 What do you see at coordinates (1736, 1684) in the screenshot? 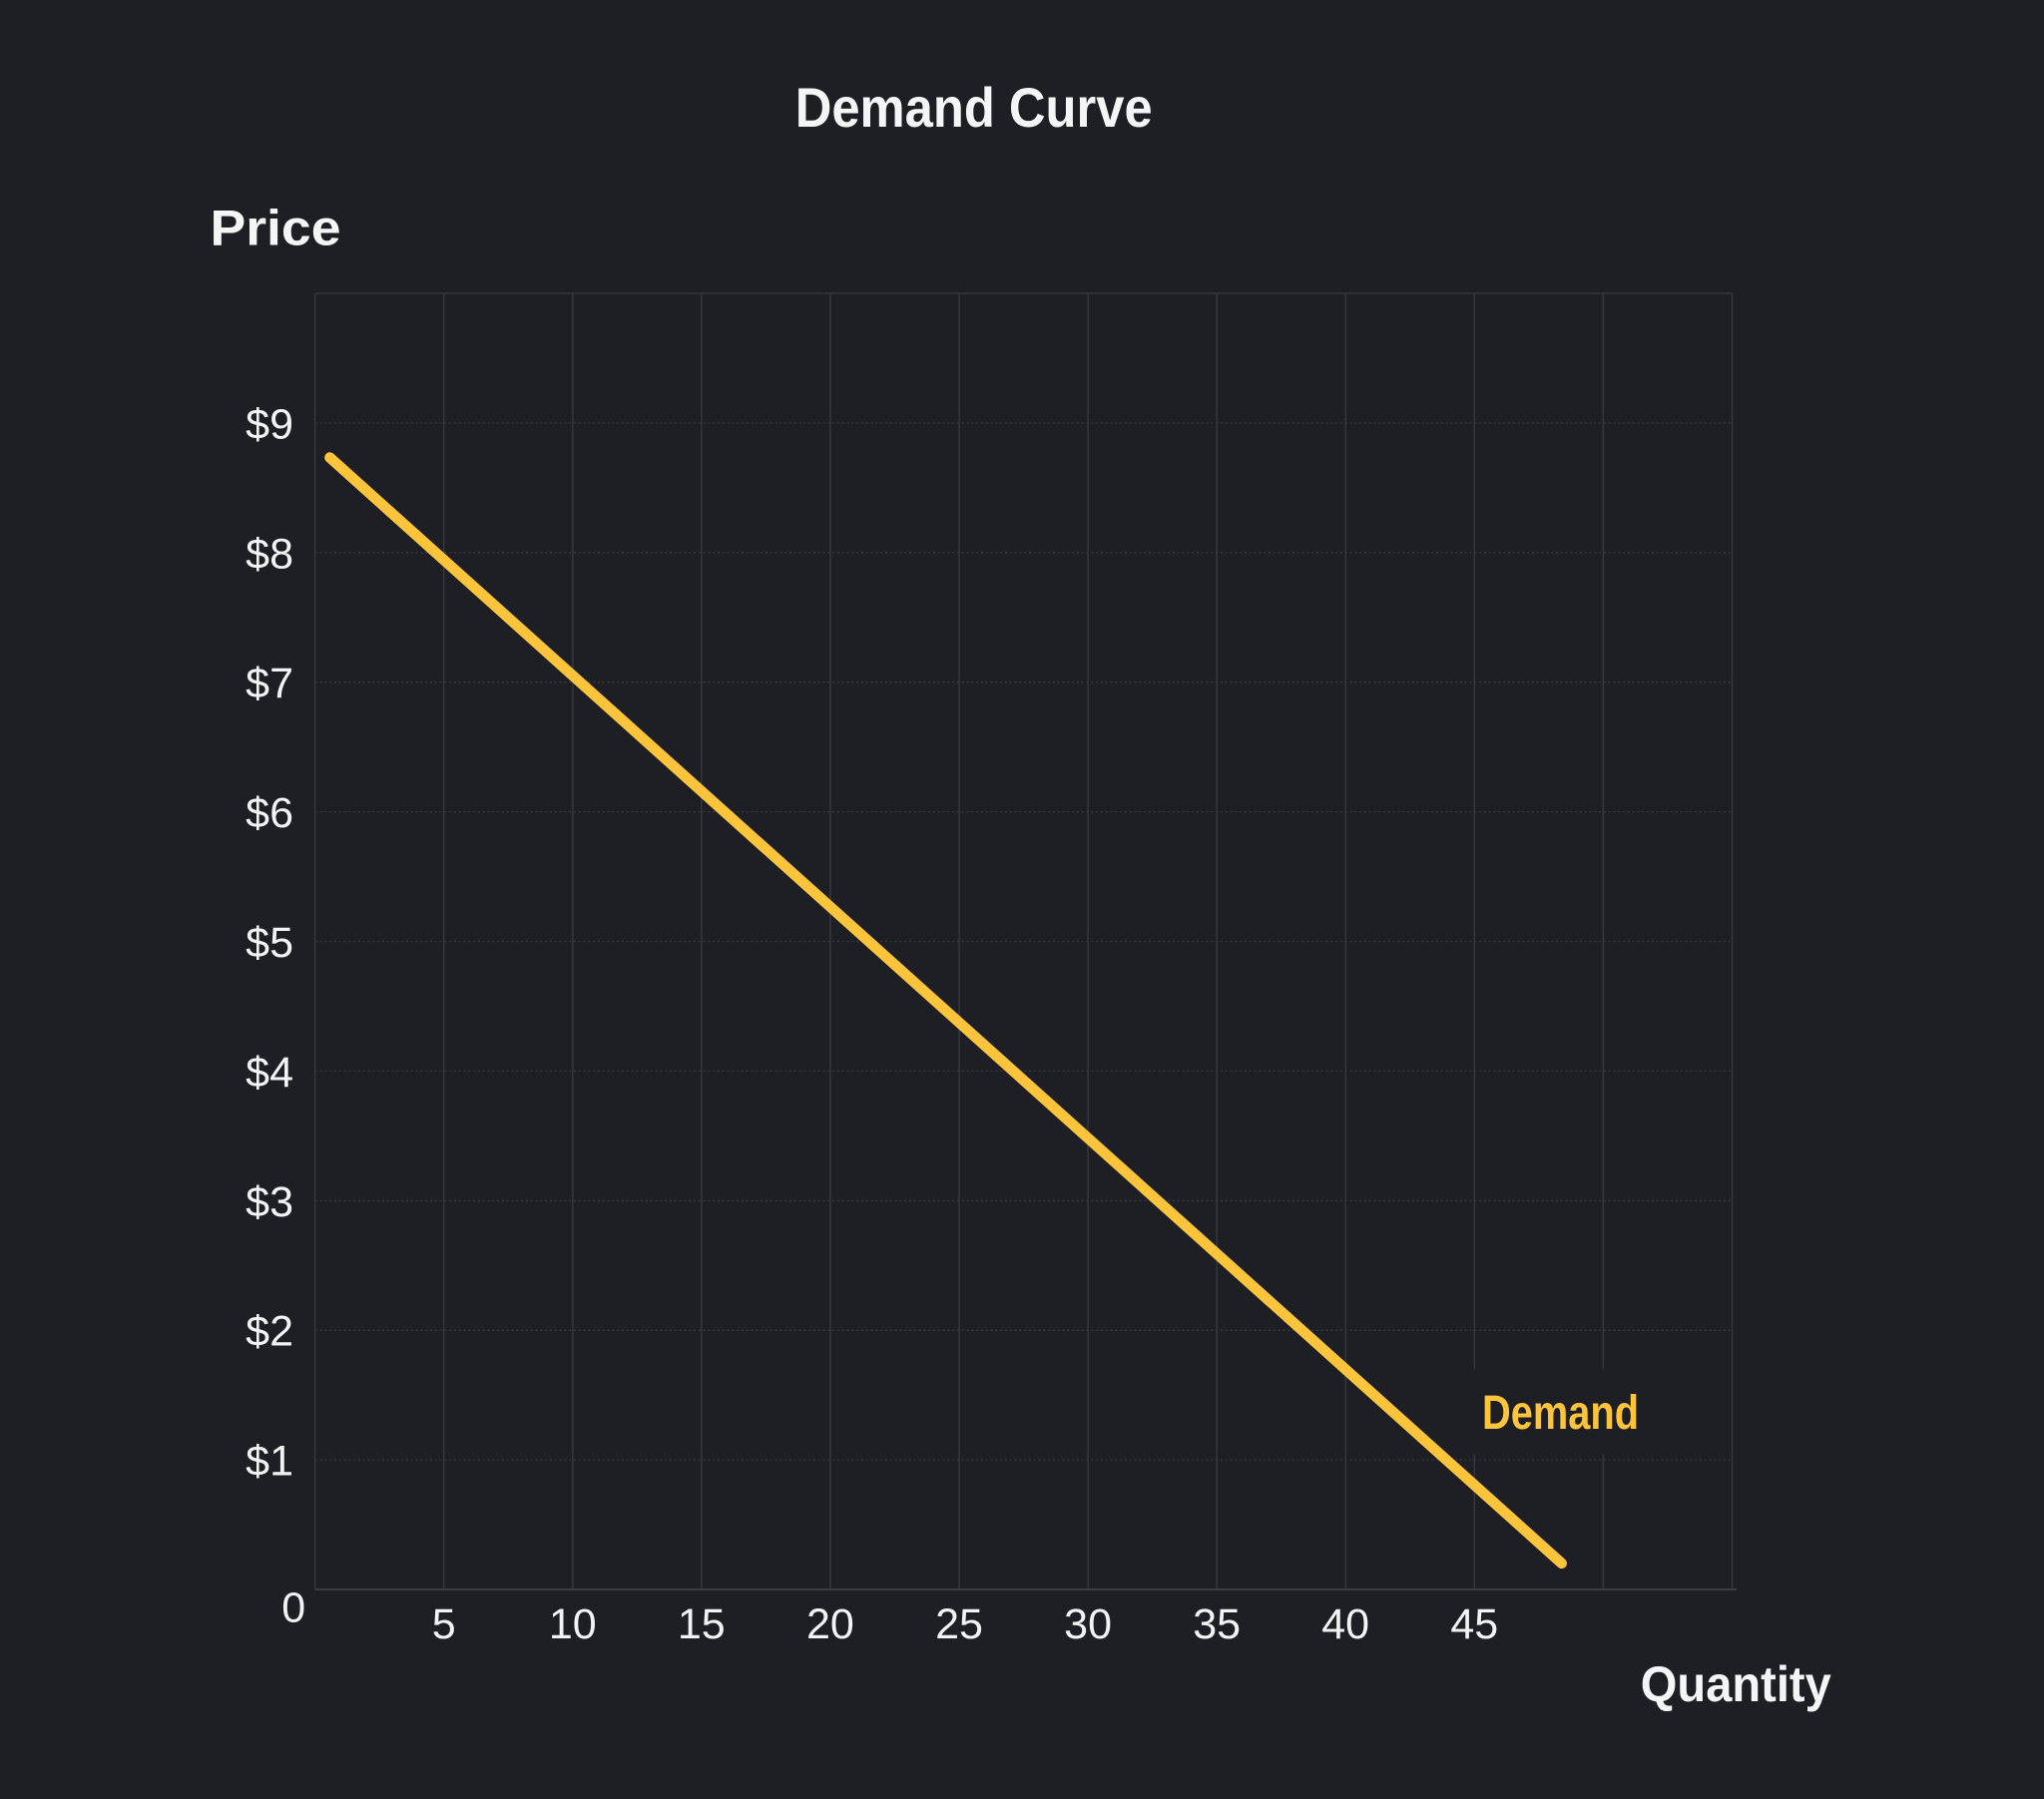
I see `svg-text: Quantity` at bounding box center [1736, 1684].